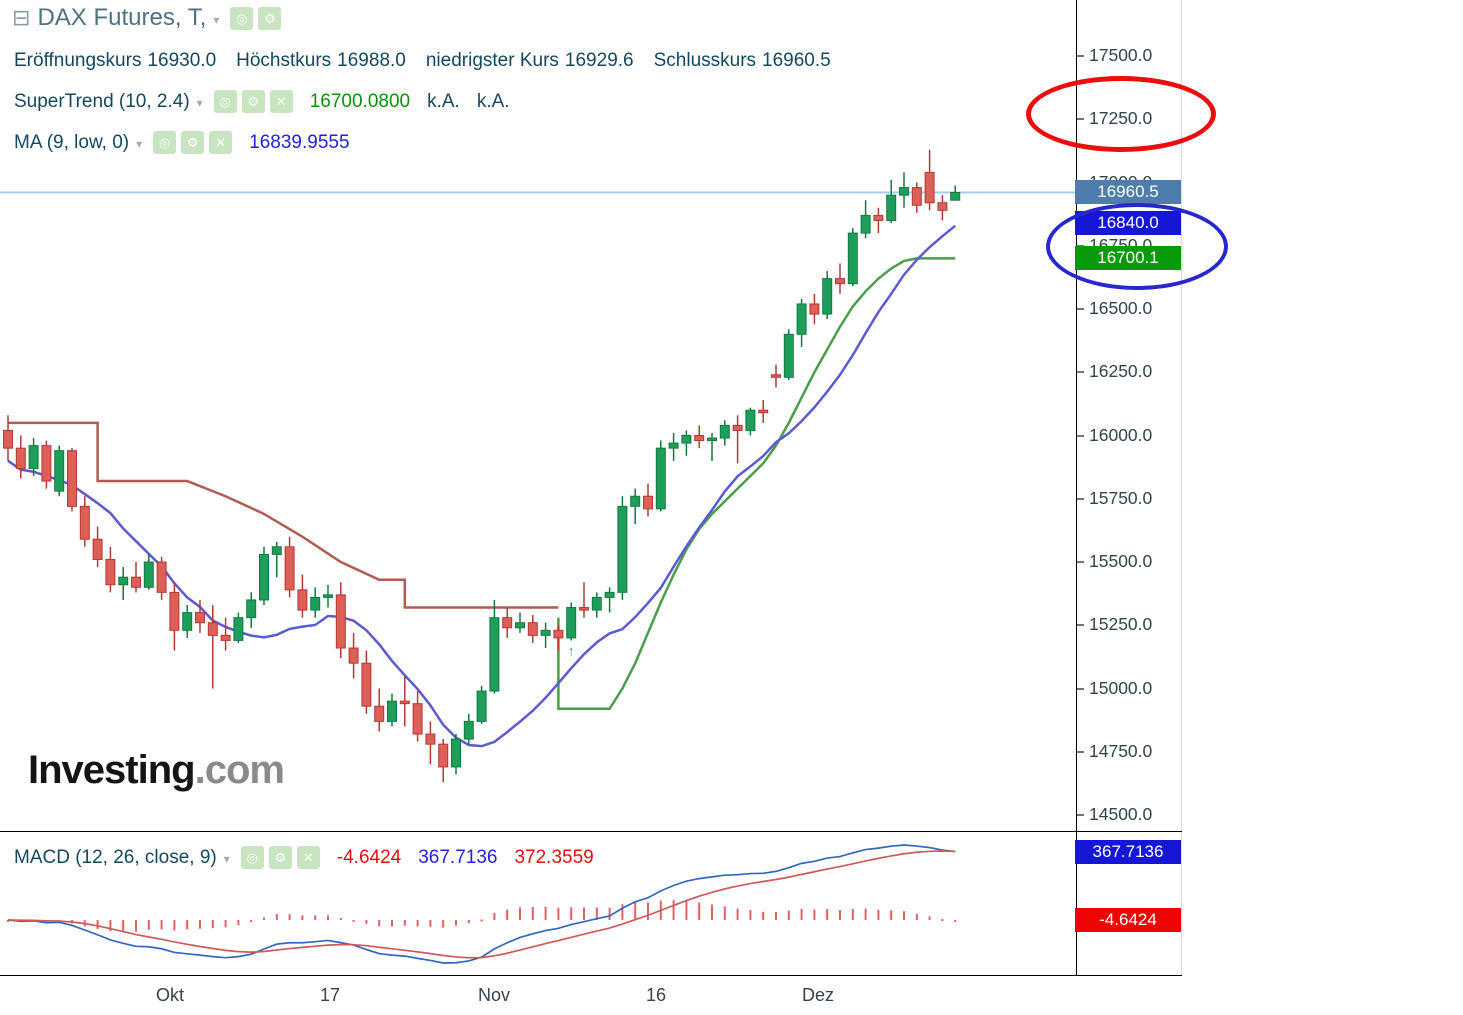 The width and height of the screenshot is (1463, 1015). I want to click on chart-settings-button: ⚙, so click(270, 18).